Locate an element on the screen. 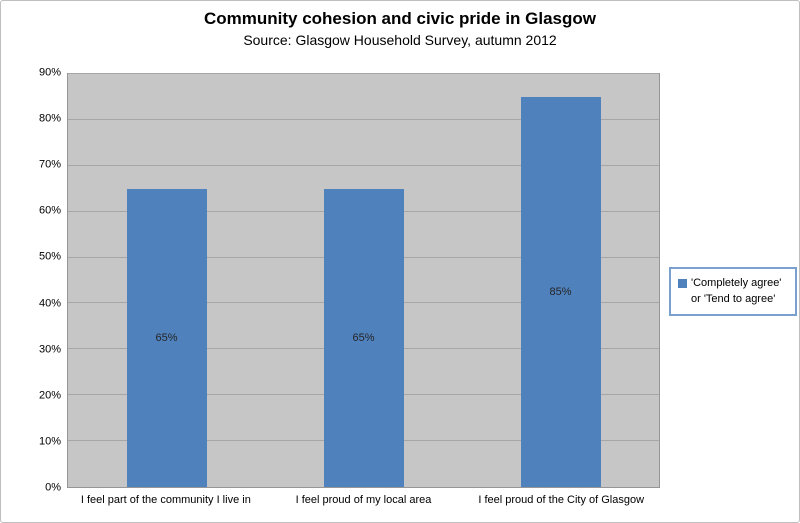 The width and height of the screenshot is (800, 523). bar-1: 65% is located at coordinates (166, 337).